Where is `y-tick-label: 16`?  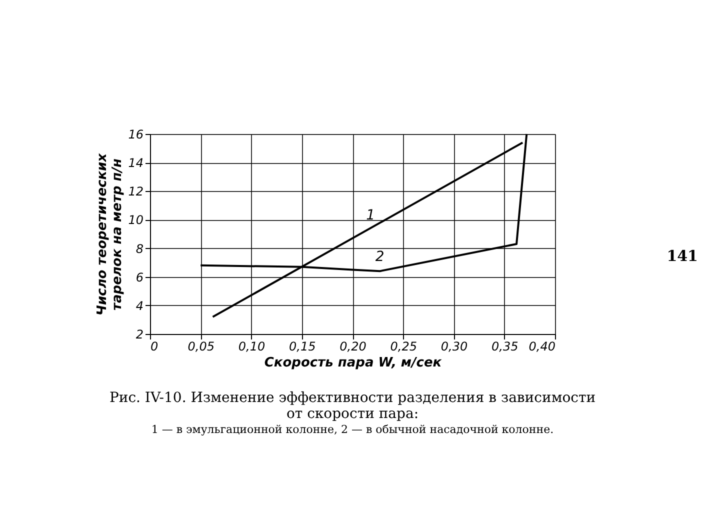 y-tick-label: 16 is located at coordinates (136, 135).